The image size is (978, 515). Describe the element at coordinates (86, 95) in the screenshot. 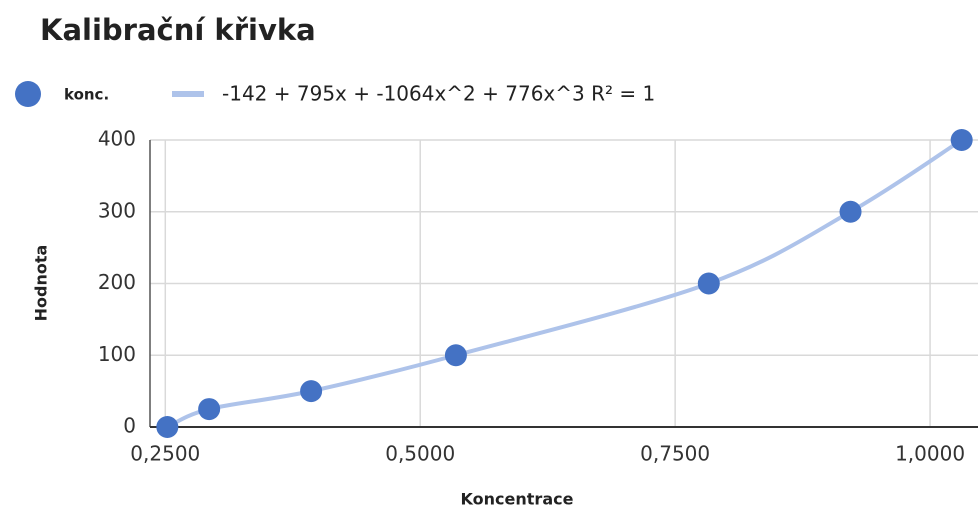

I see `legend-label: konc.` at that location.